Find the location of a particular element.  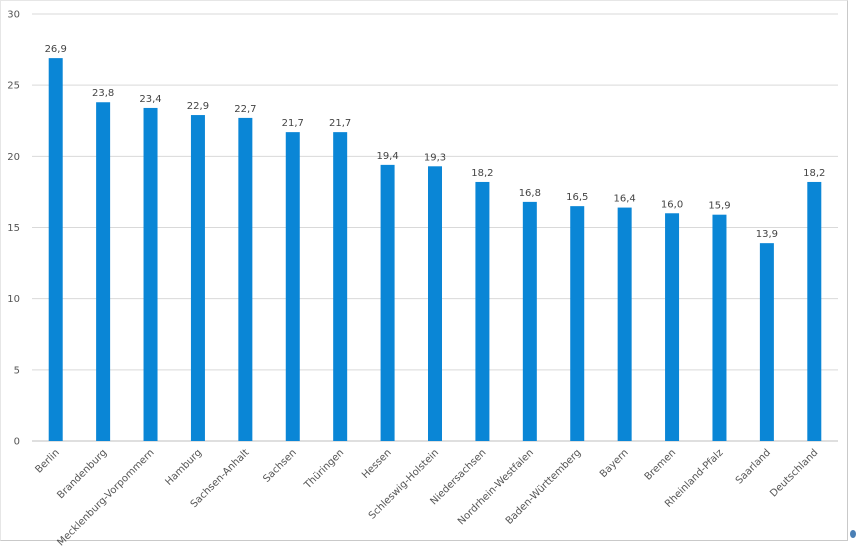

y-tick-label: 15 is located at coordinates (13, 228).